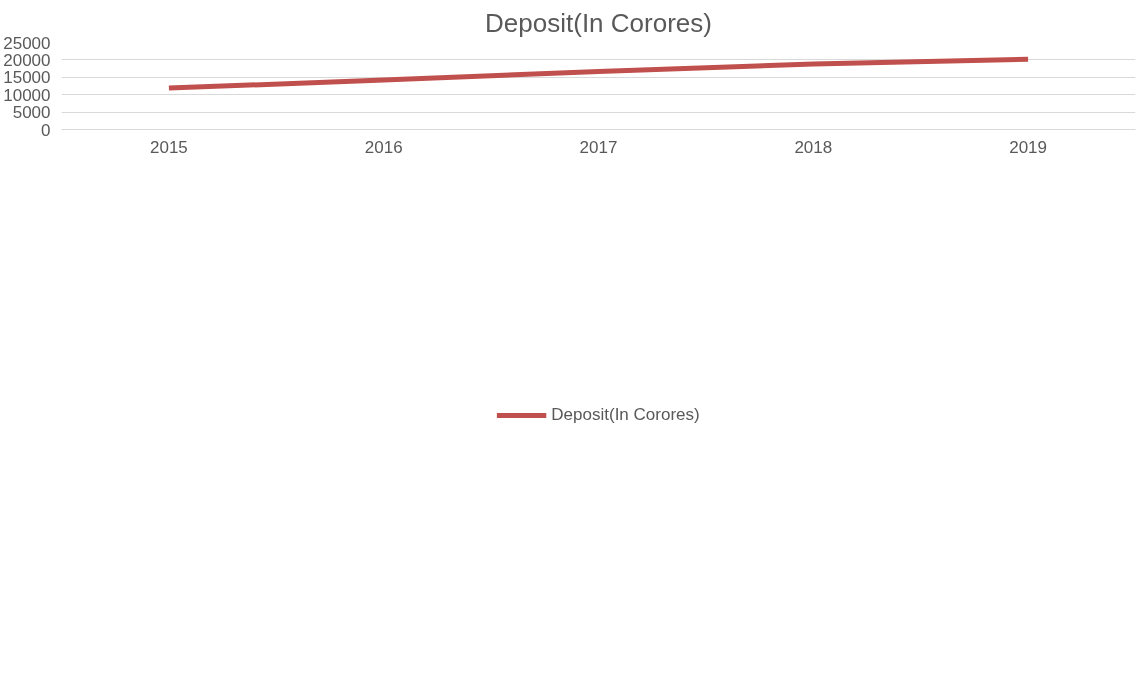 The height and width of the screenshot is (675, 1147). Describe the element at coordinates (168, 147) in the screenshot. I see `x-tick-label: 2015` at that location.